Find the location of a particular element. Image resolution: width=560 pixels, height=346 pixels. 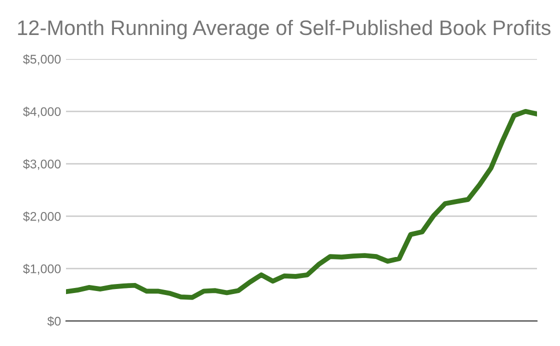

y-tick-label: $3,000 is located at coordinates (42, 164).